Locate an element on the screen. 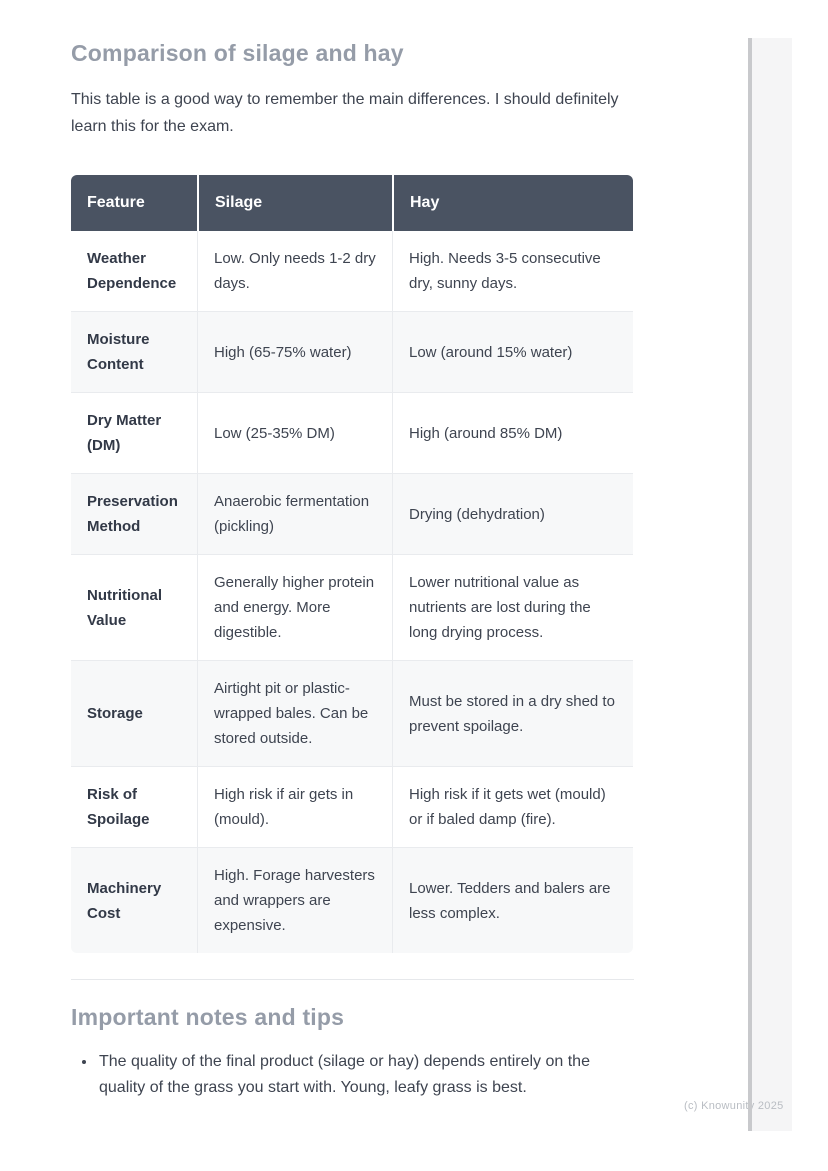 The height and width of the screenshot is (1171, 828). feature-cell: Machinery Cost is located at coordinates (134, 900).